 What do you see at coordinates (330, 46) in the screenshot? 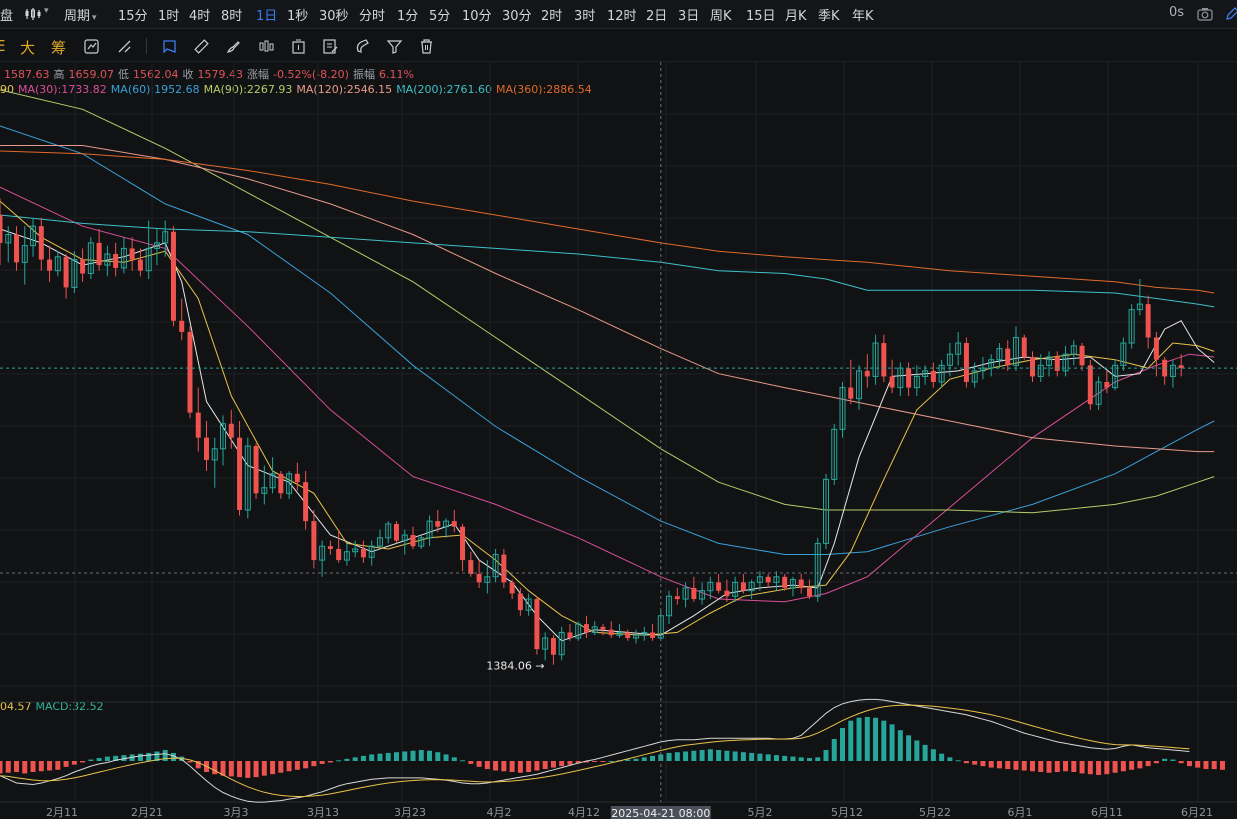
I see `note-edit-icon` at bounding box center [330, 46].